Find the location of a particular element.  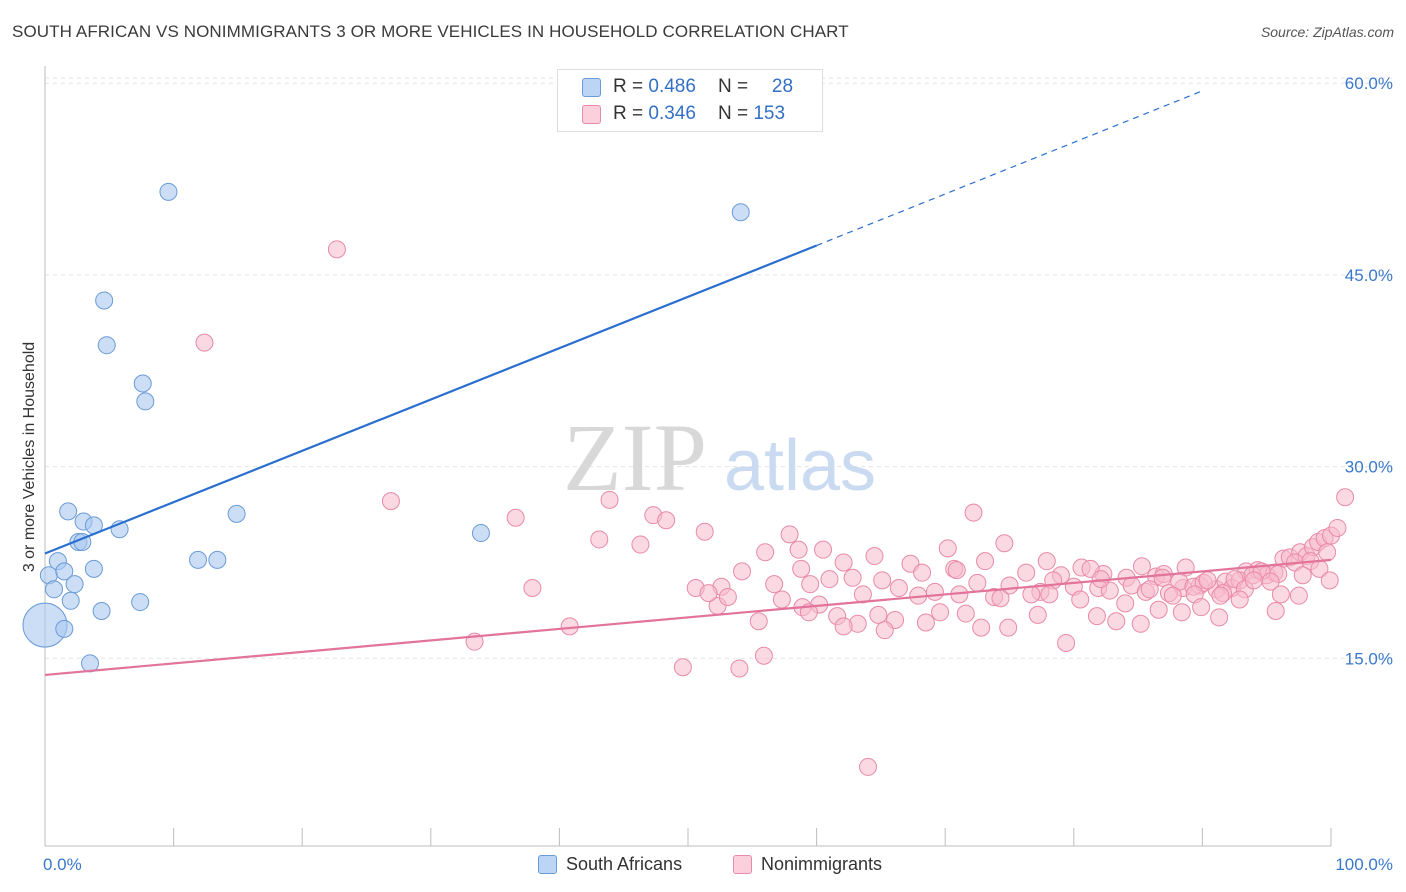

legend-row-south-africans: R = 0.486 N = 28 is located at coordinates (687, 87).